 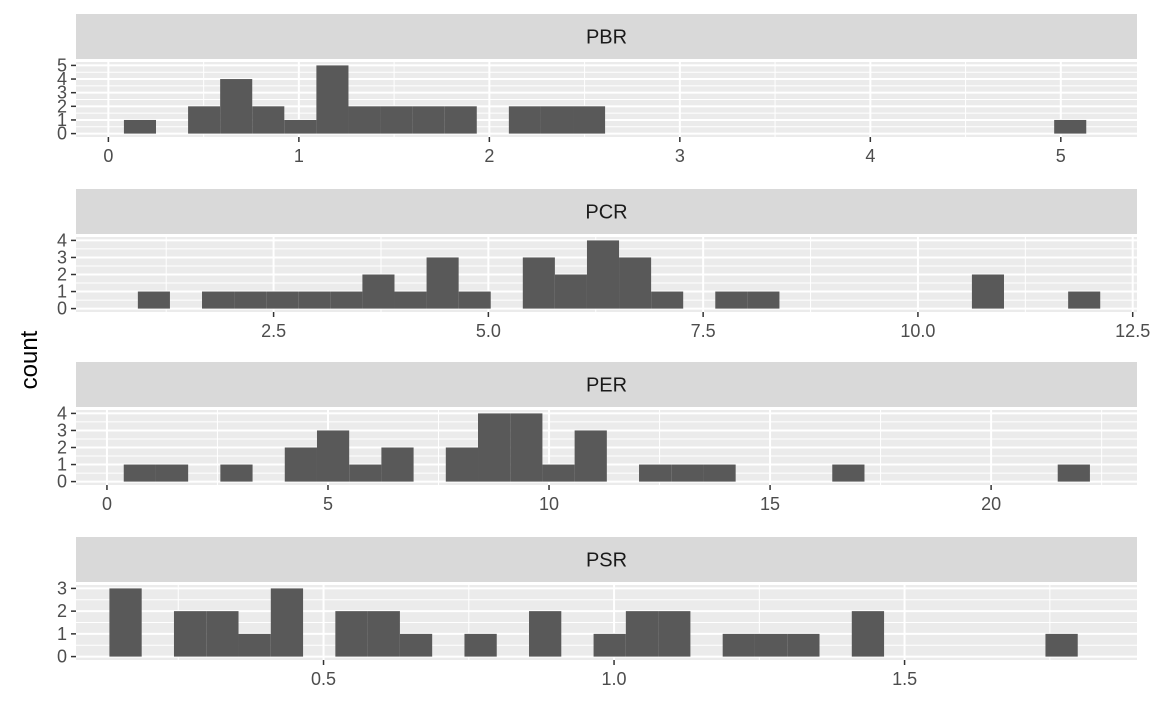 I want to click on x-tick-label: 4, so click(x=870, y=156).